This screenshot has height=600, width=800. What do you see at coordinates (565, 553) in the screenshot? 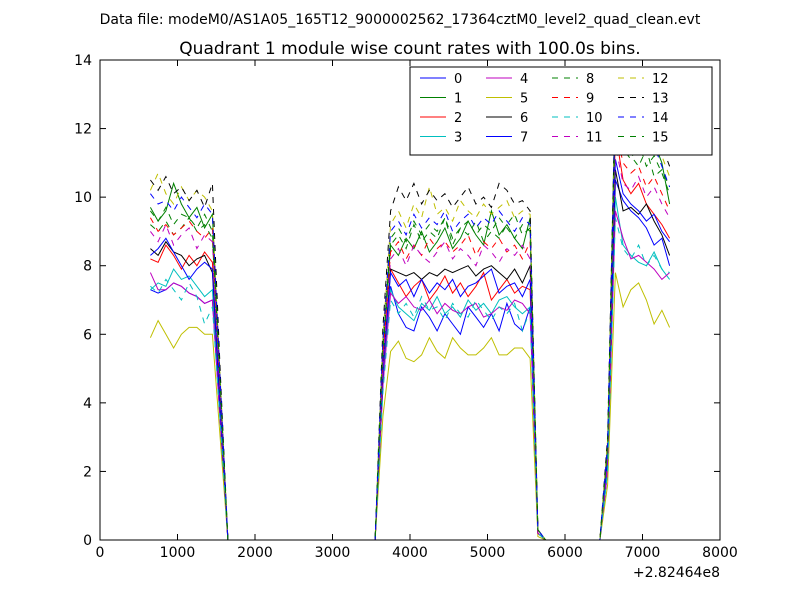
I see `x-tick-label: 6000` at bounding box center [565, 553].